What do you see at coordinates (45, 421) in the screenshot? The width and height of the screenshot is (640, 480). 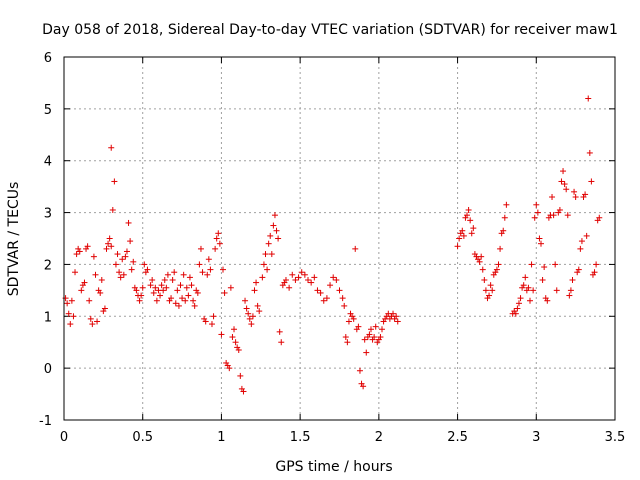 I see `y-tick-label: -1` at bounding box center [45, 421].